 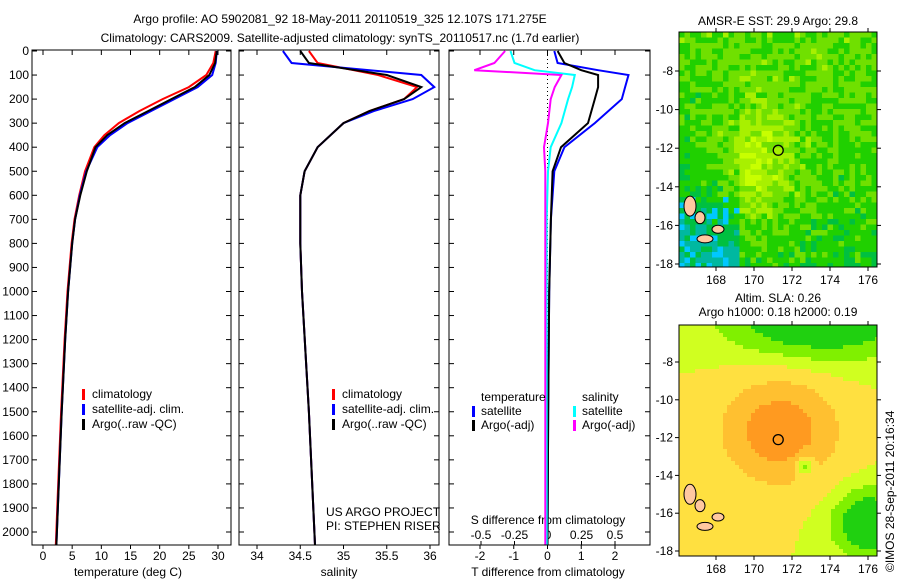 What do you see at coordinates (581, 556) in the screenshot?
I see `x-tick-label: 1` at bounding box center [581, 556].